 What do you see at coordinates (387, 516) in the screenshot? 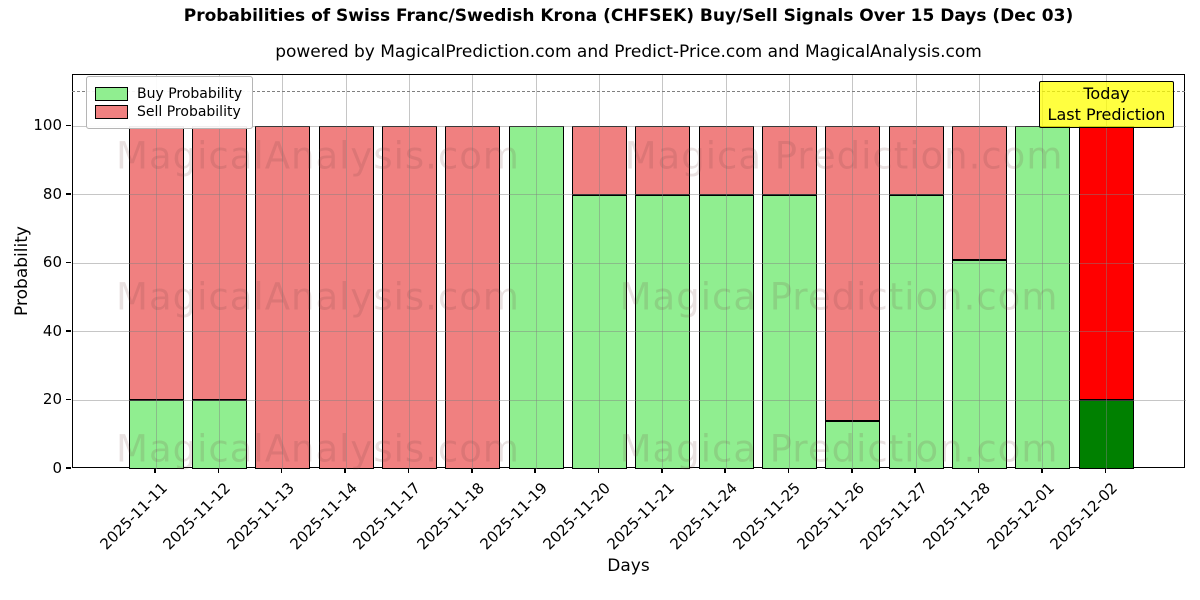
I see `x-tick-label: 2025-11-17` at bounding box center [387, 516].